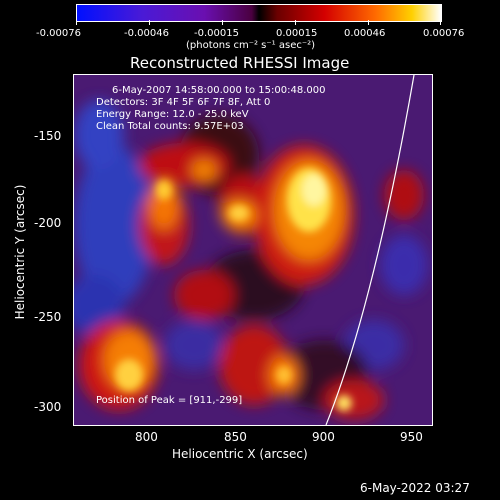  What do you see at coordinates (235, 437) in the screenshot?
I see `x-tick-label: 850` at bounding box center [235, 437].